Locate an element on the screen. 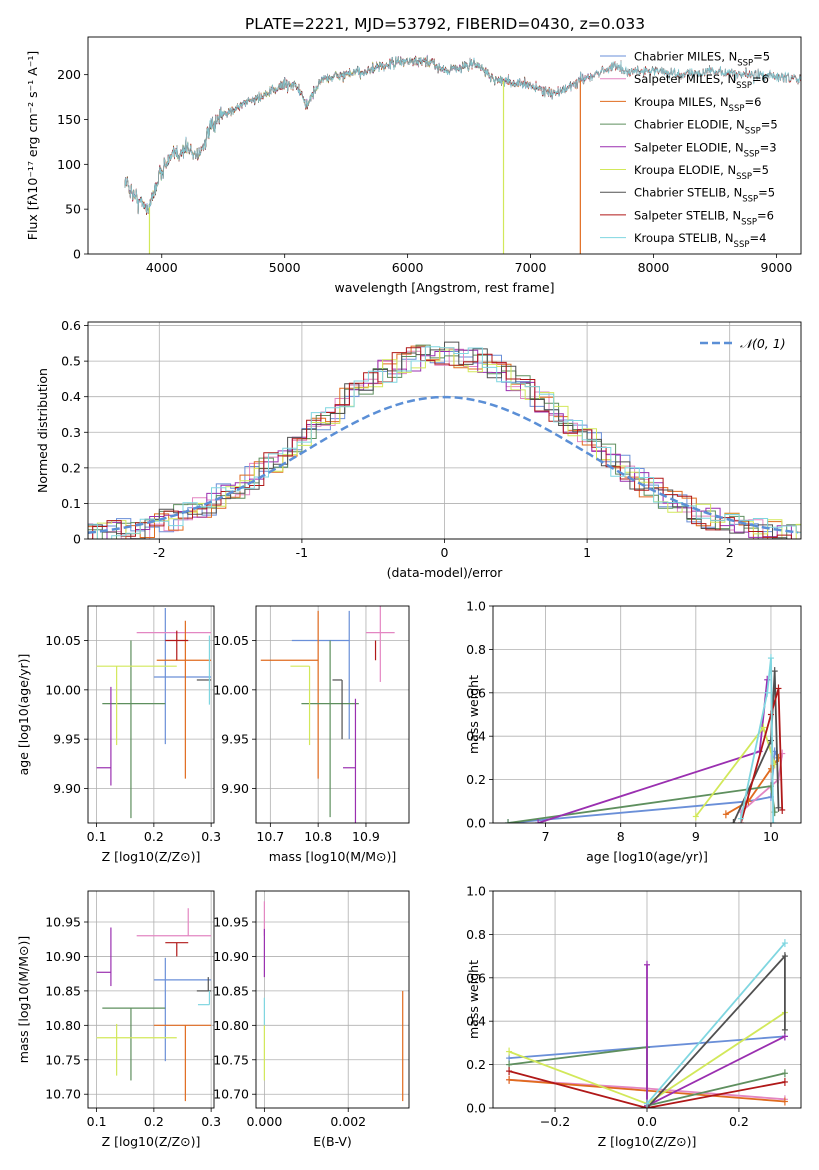 The width and height of the screenshot is (819, 1170). age_vs_mass-xtick-label: 10.7 is located at coordinates (270, 836).